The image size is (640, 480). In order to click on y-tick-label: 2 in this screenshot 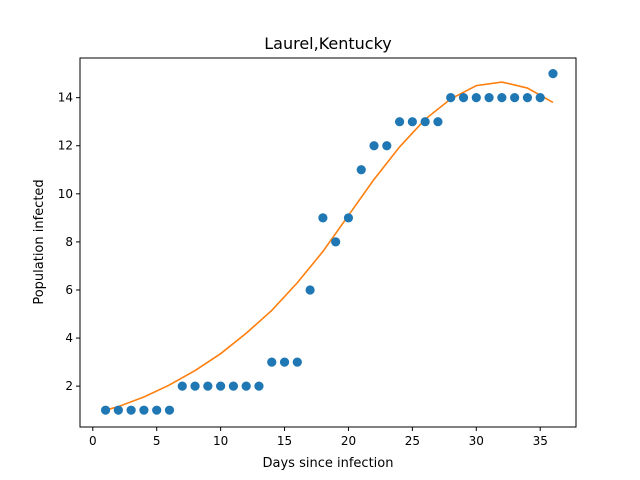, I will do `click(69, 386)`.